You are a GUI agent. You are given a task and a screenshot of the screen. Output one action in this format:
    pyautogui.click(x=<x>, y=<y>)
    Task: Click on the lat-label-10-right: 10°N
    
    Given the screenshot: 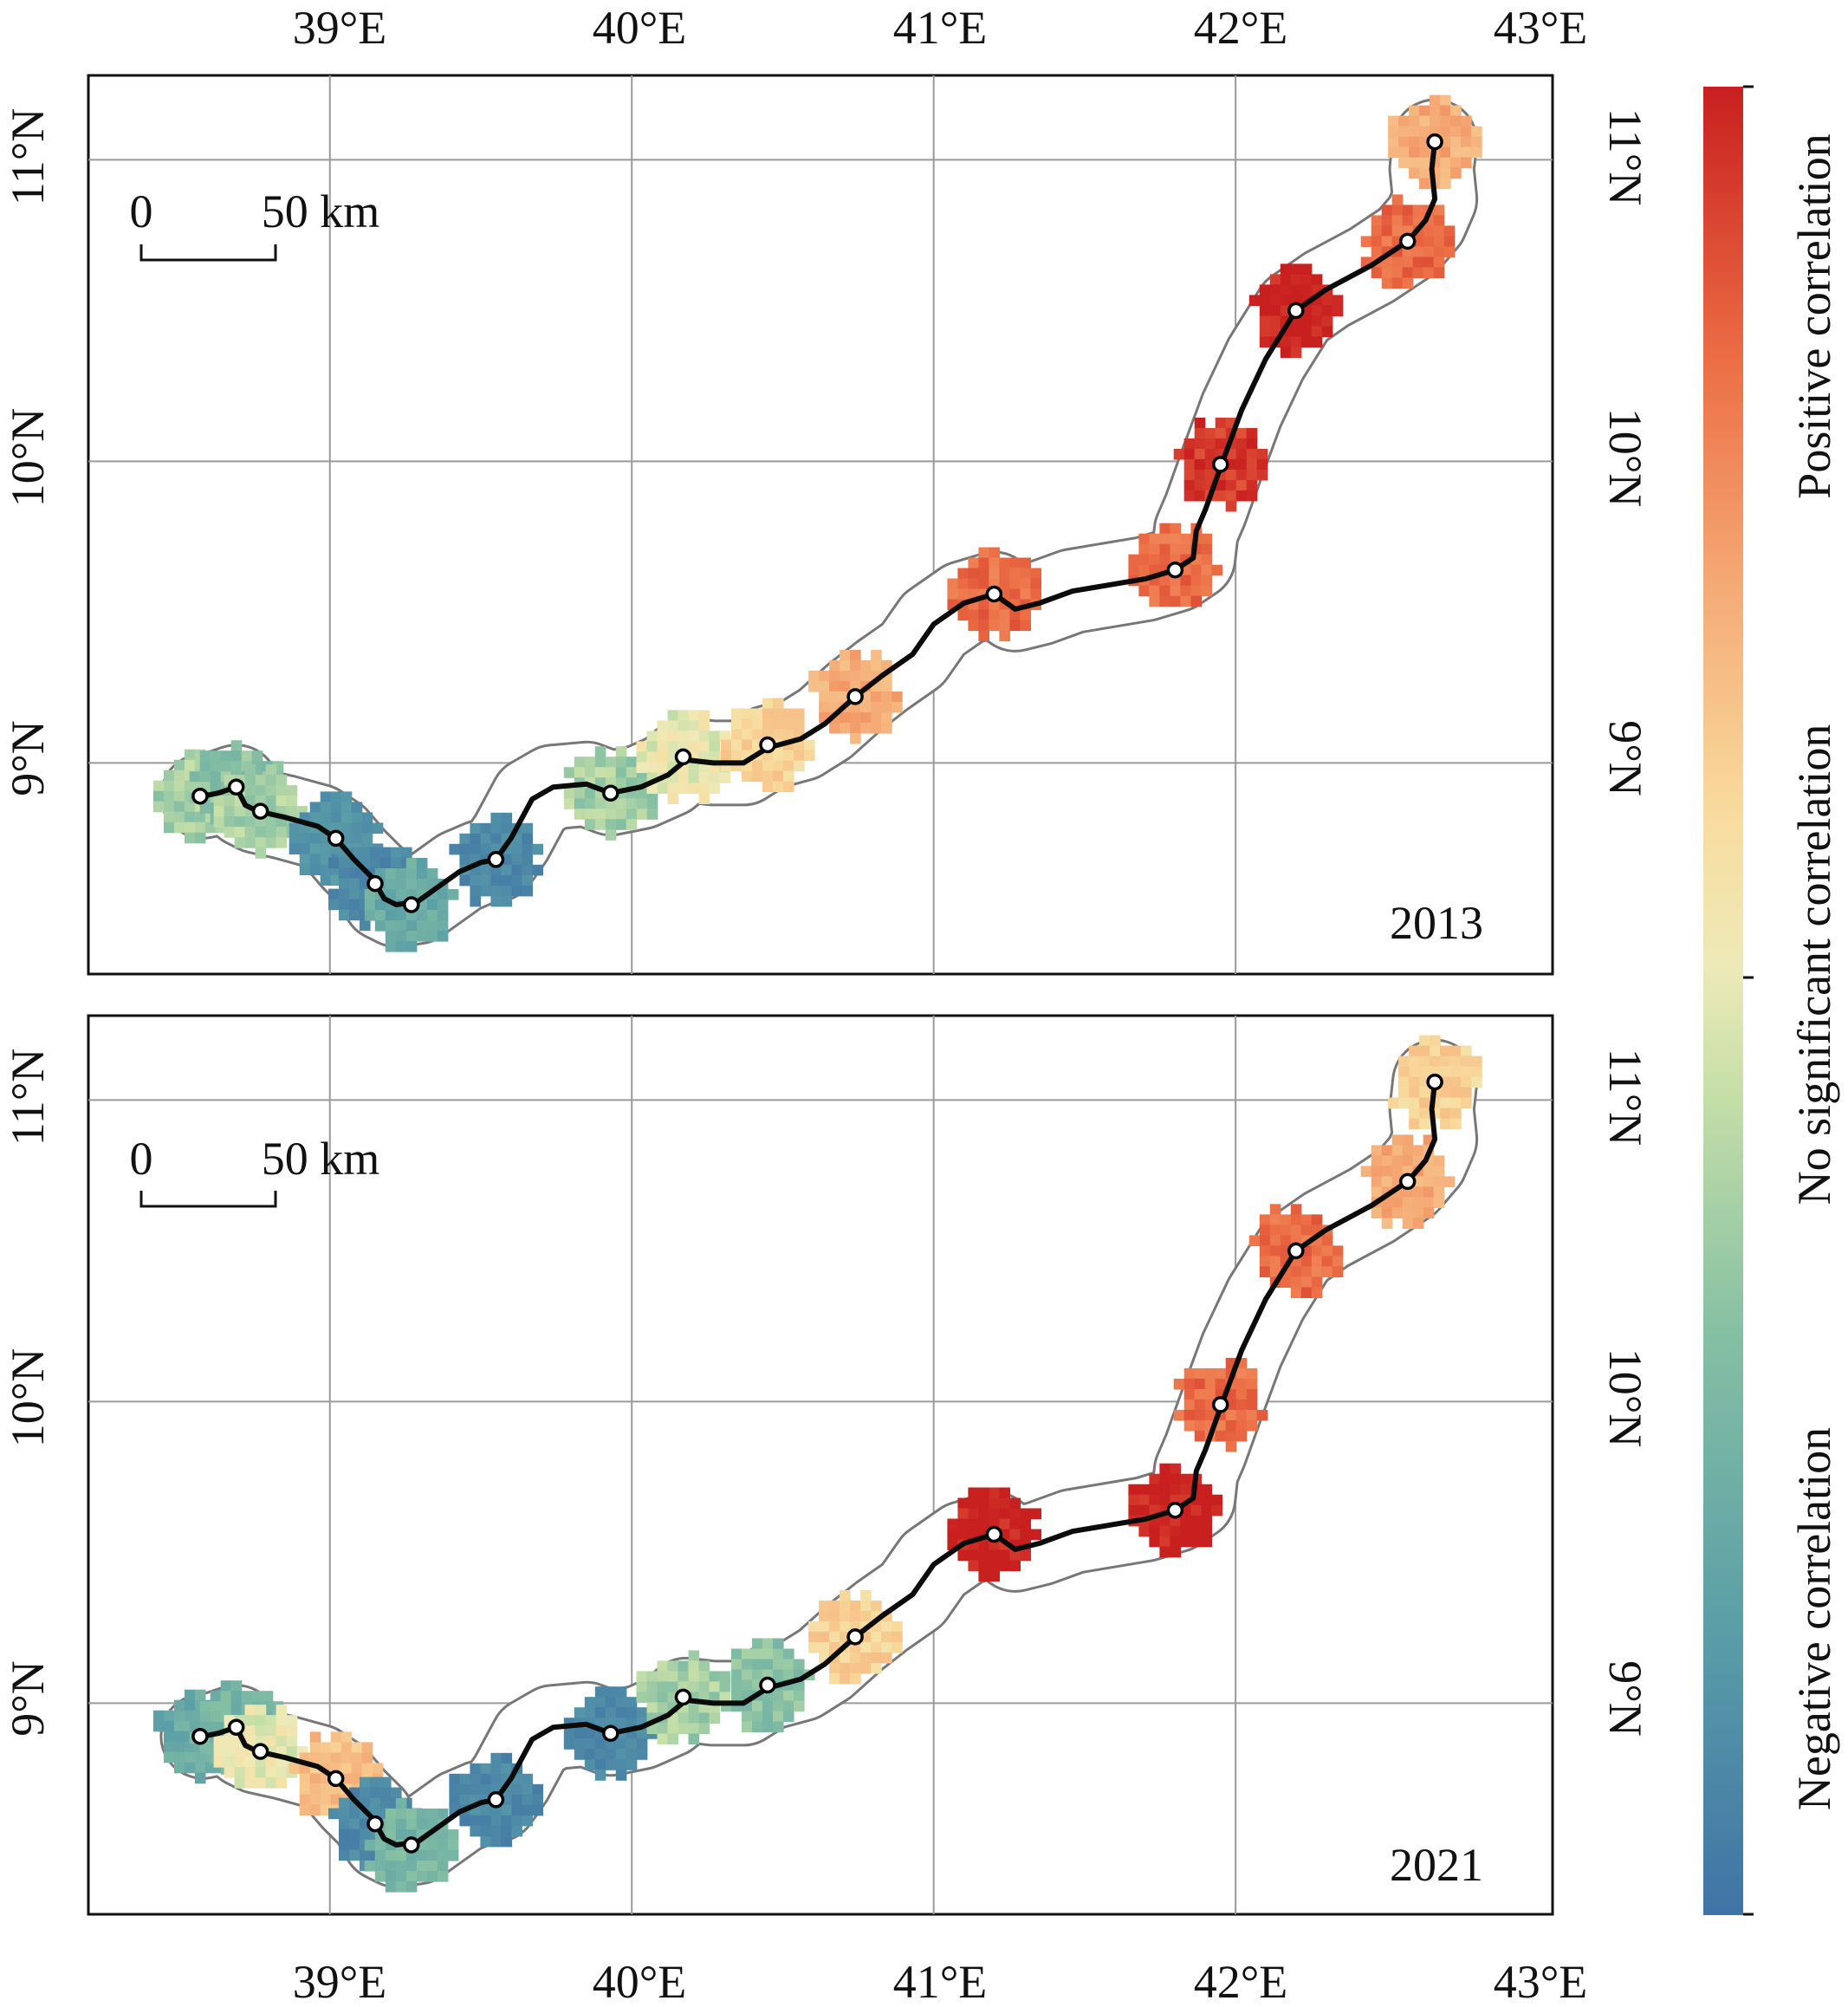 What is the action you would take?
    pyautogui.click(x=1625, y=458)
    